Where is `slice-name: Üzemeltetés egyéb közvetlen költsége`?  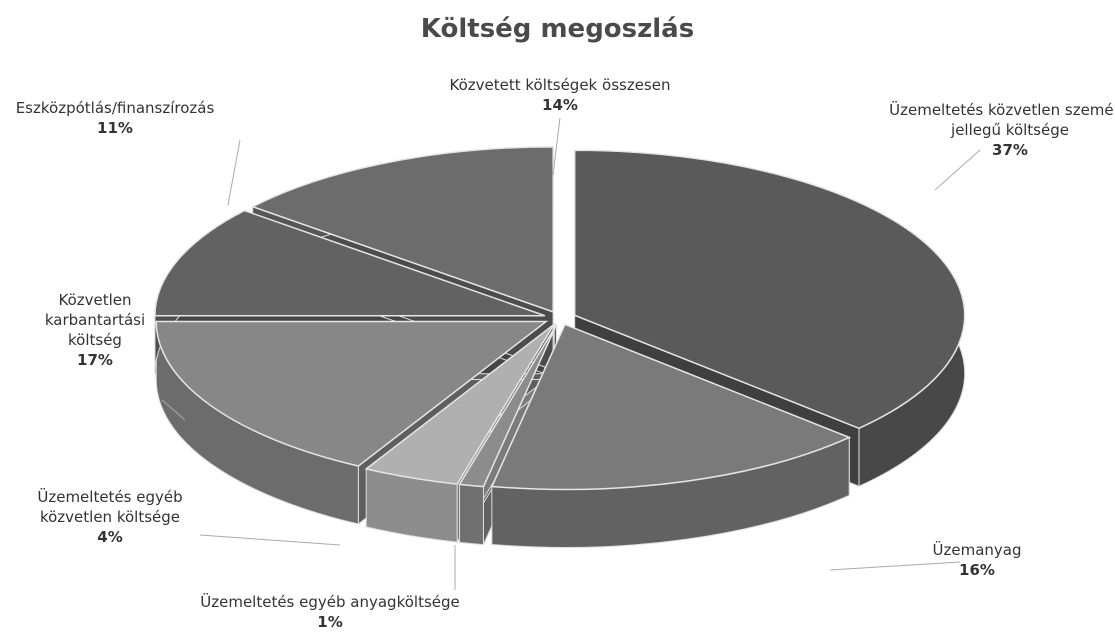 slice-name: Üzemeltetés egyéb közvetlen költsége is located at coordinates (110, 507).